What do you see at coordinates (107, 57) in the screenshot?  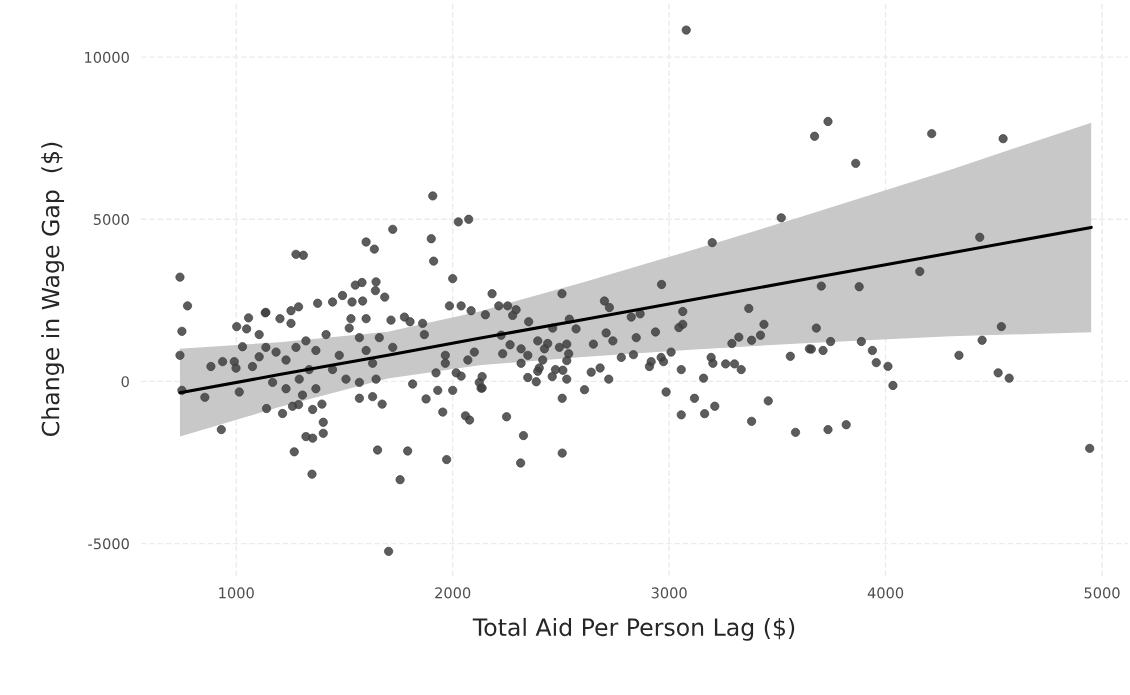 I see `y-tick-label: 10000` at bounding box center [107, 57].